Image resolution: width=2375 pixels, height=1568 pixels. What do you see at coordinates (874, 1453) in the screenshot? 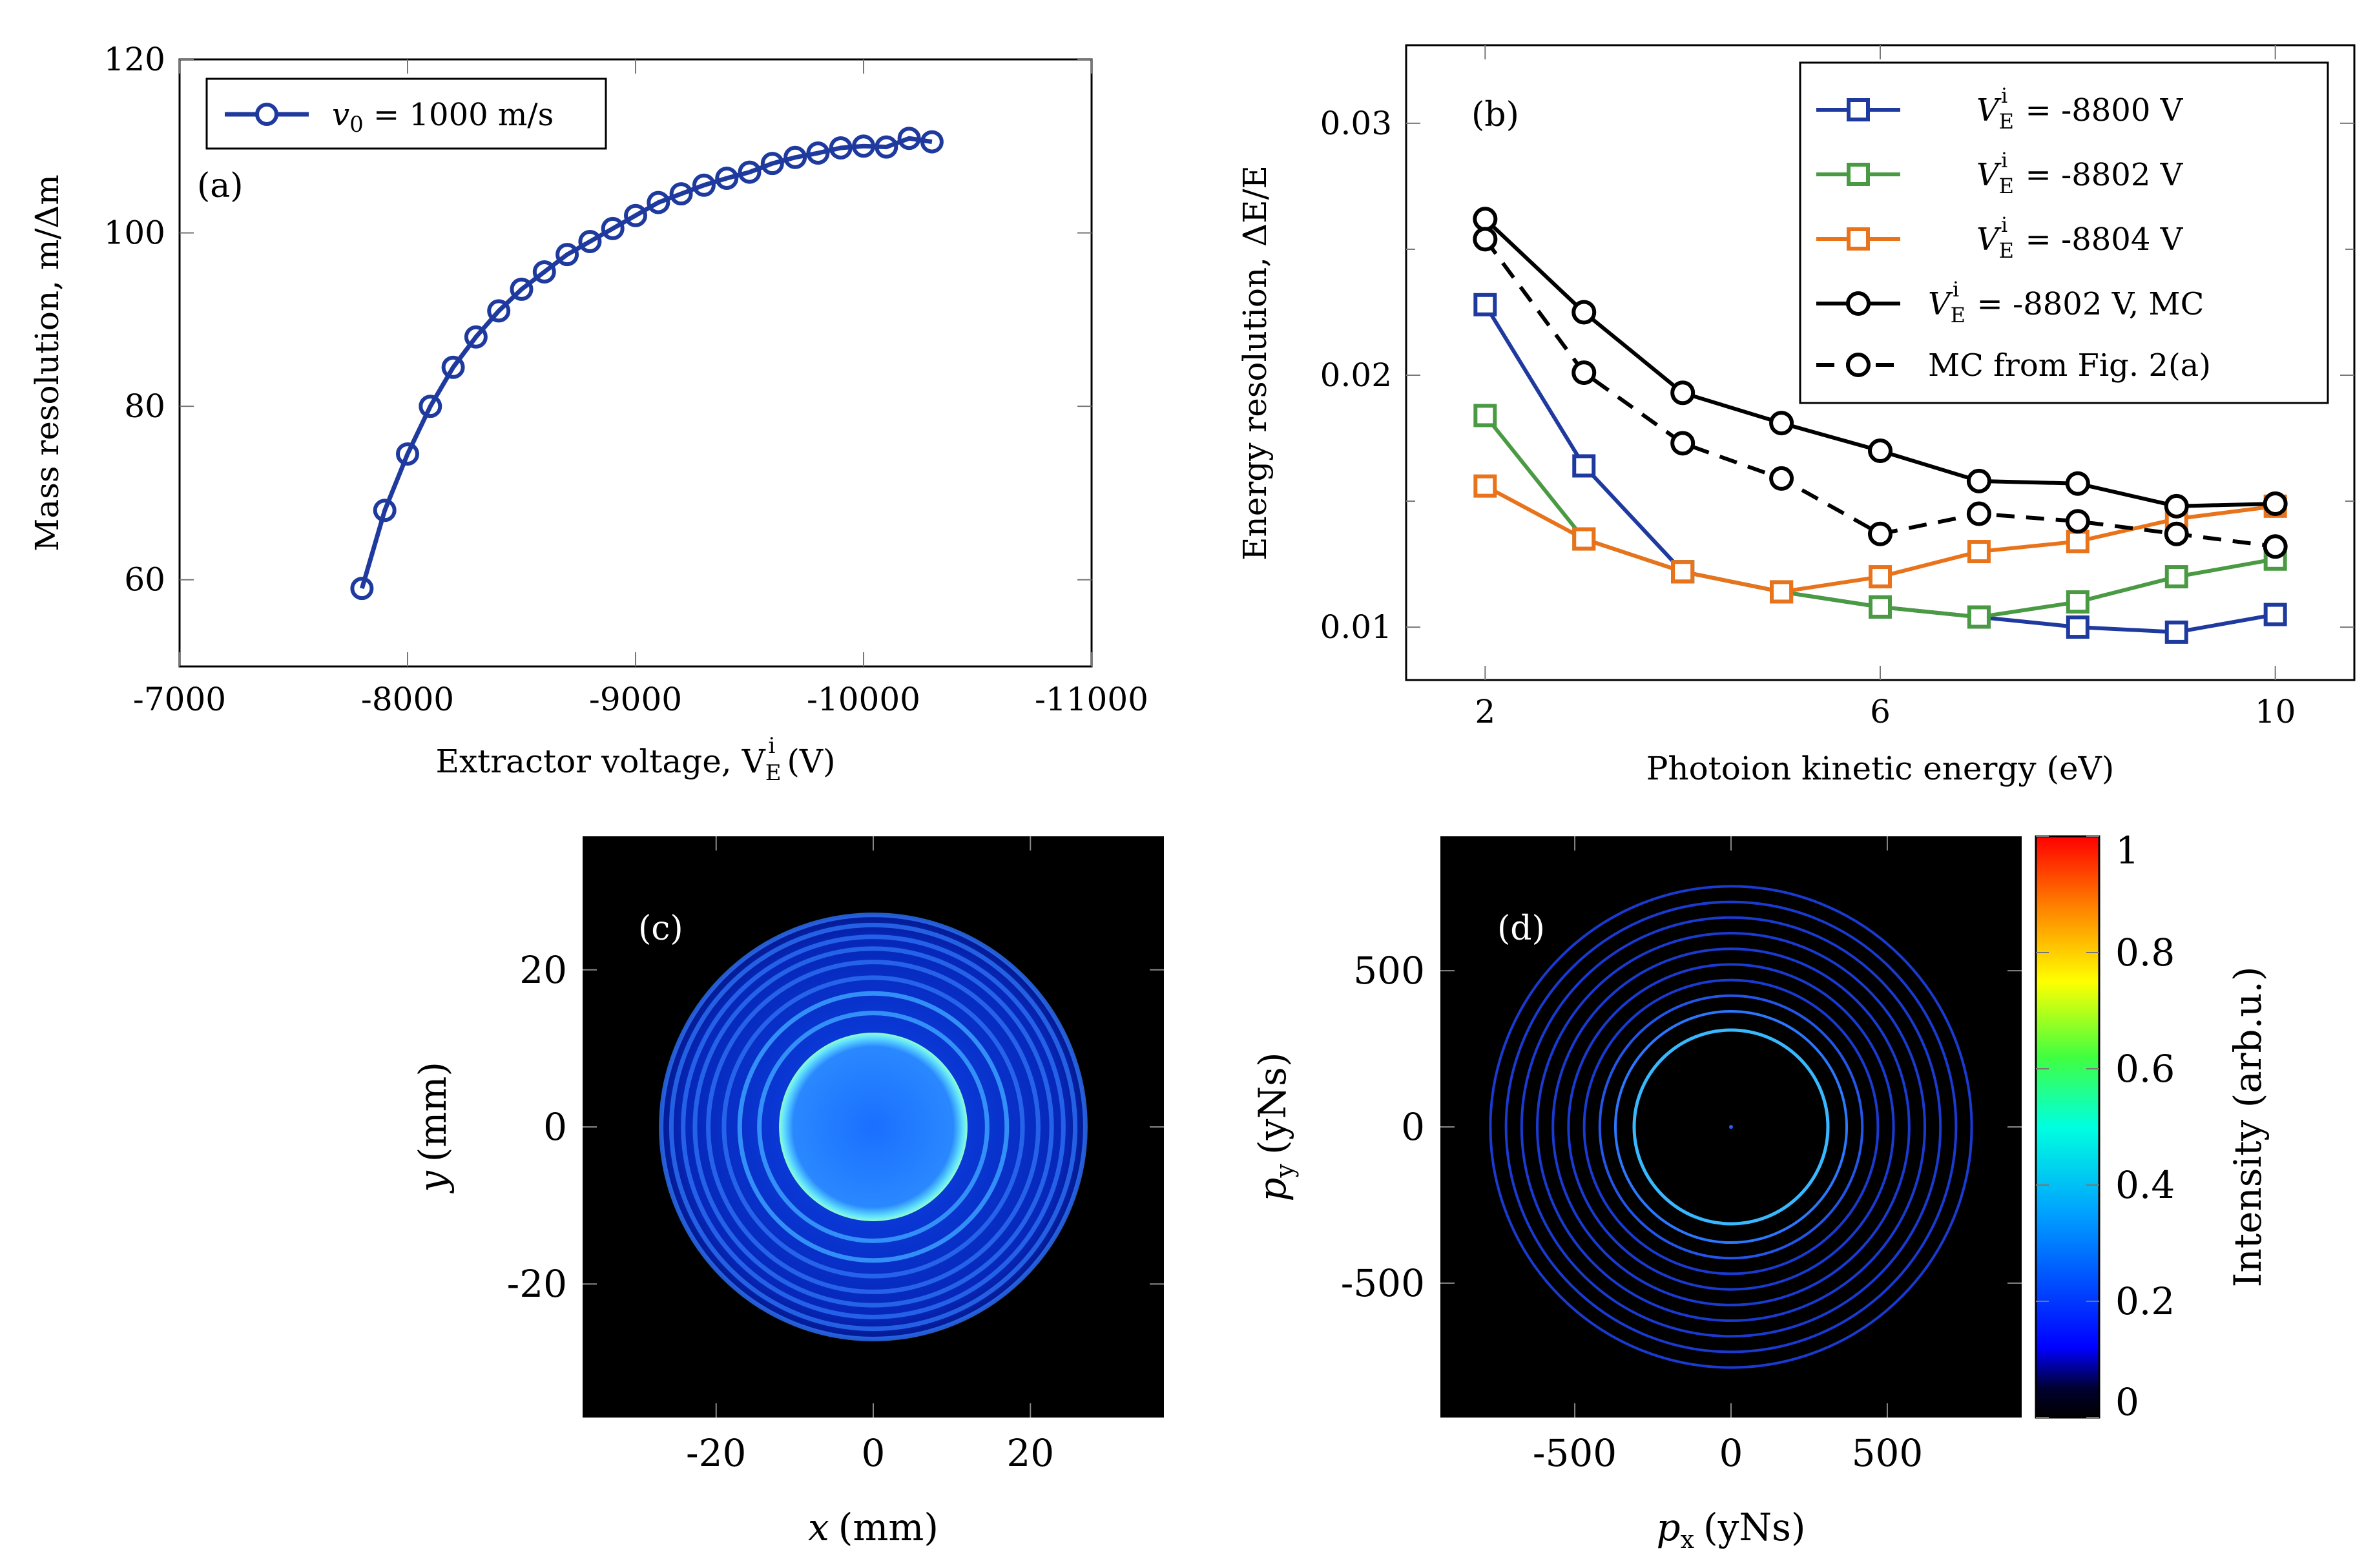
I see `c-xtick-label: 0` at bounding box center [874, 1453].